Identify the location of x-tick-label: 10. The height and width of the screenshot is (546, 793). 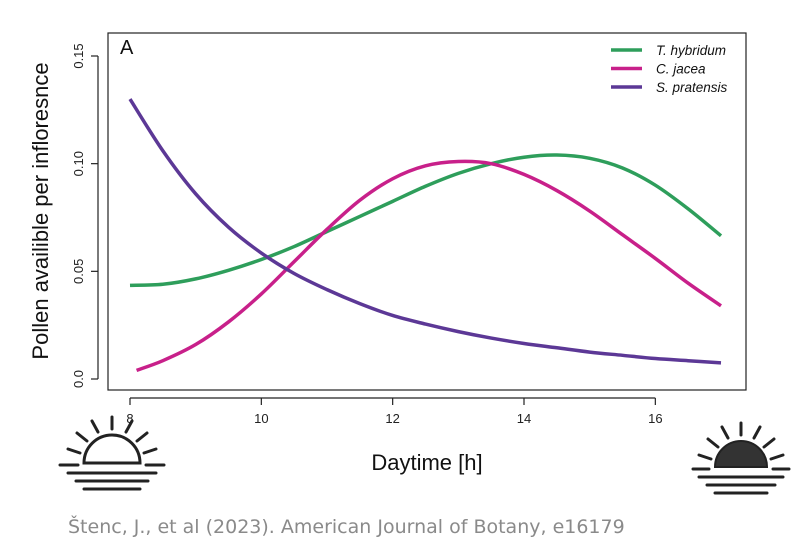
(261, 418).